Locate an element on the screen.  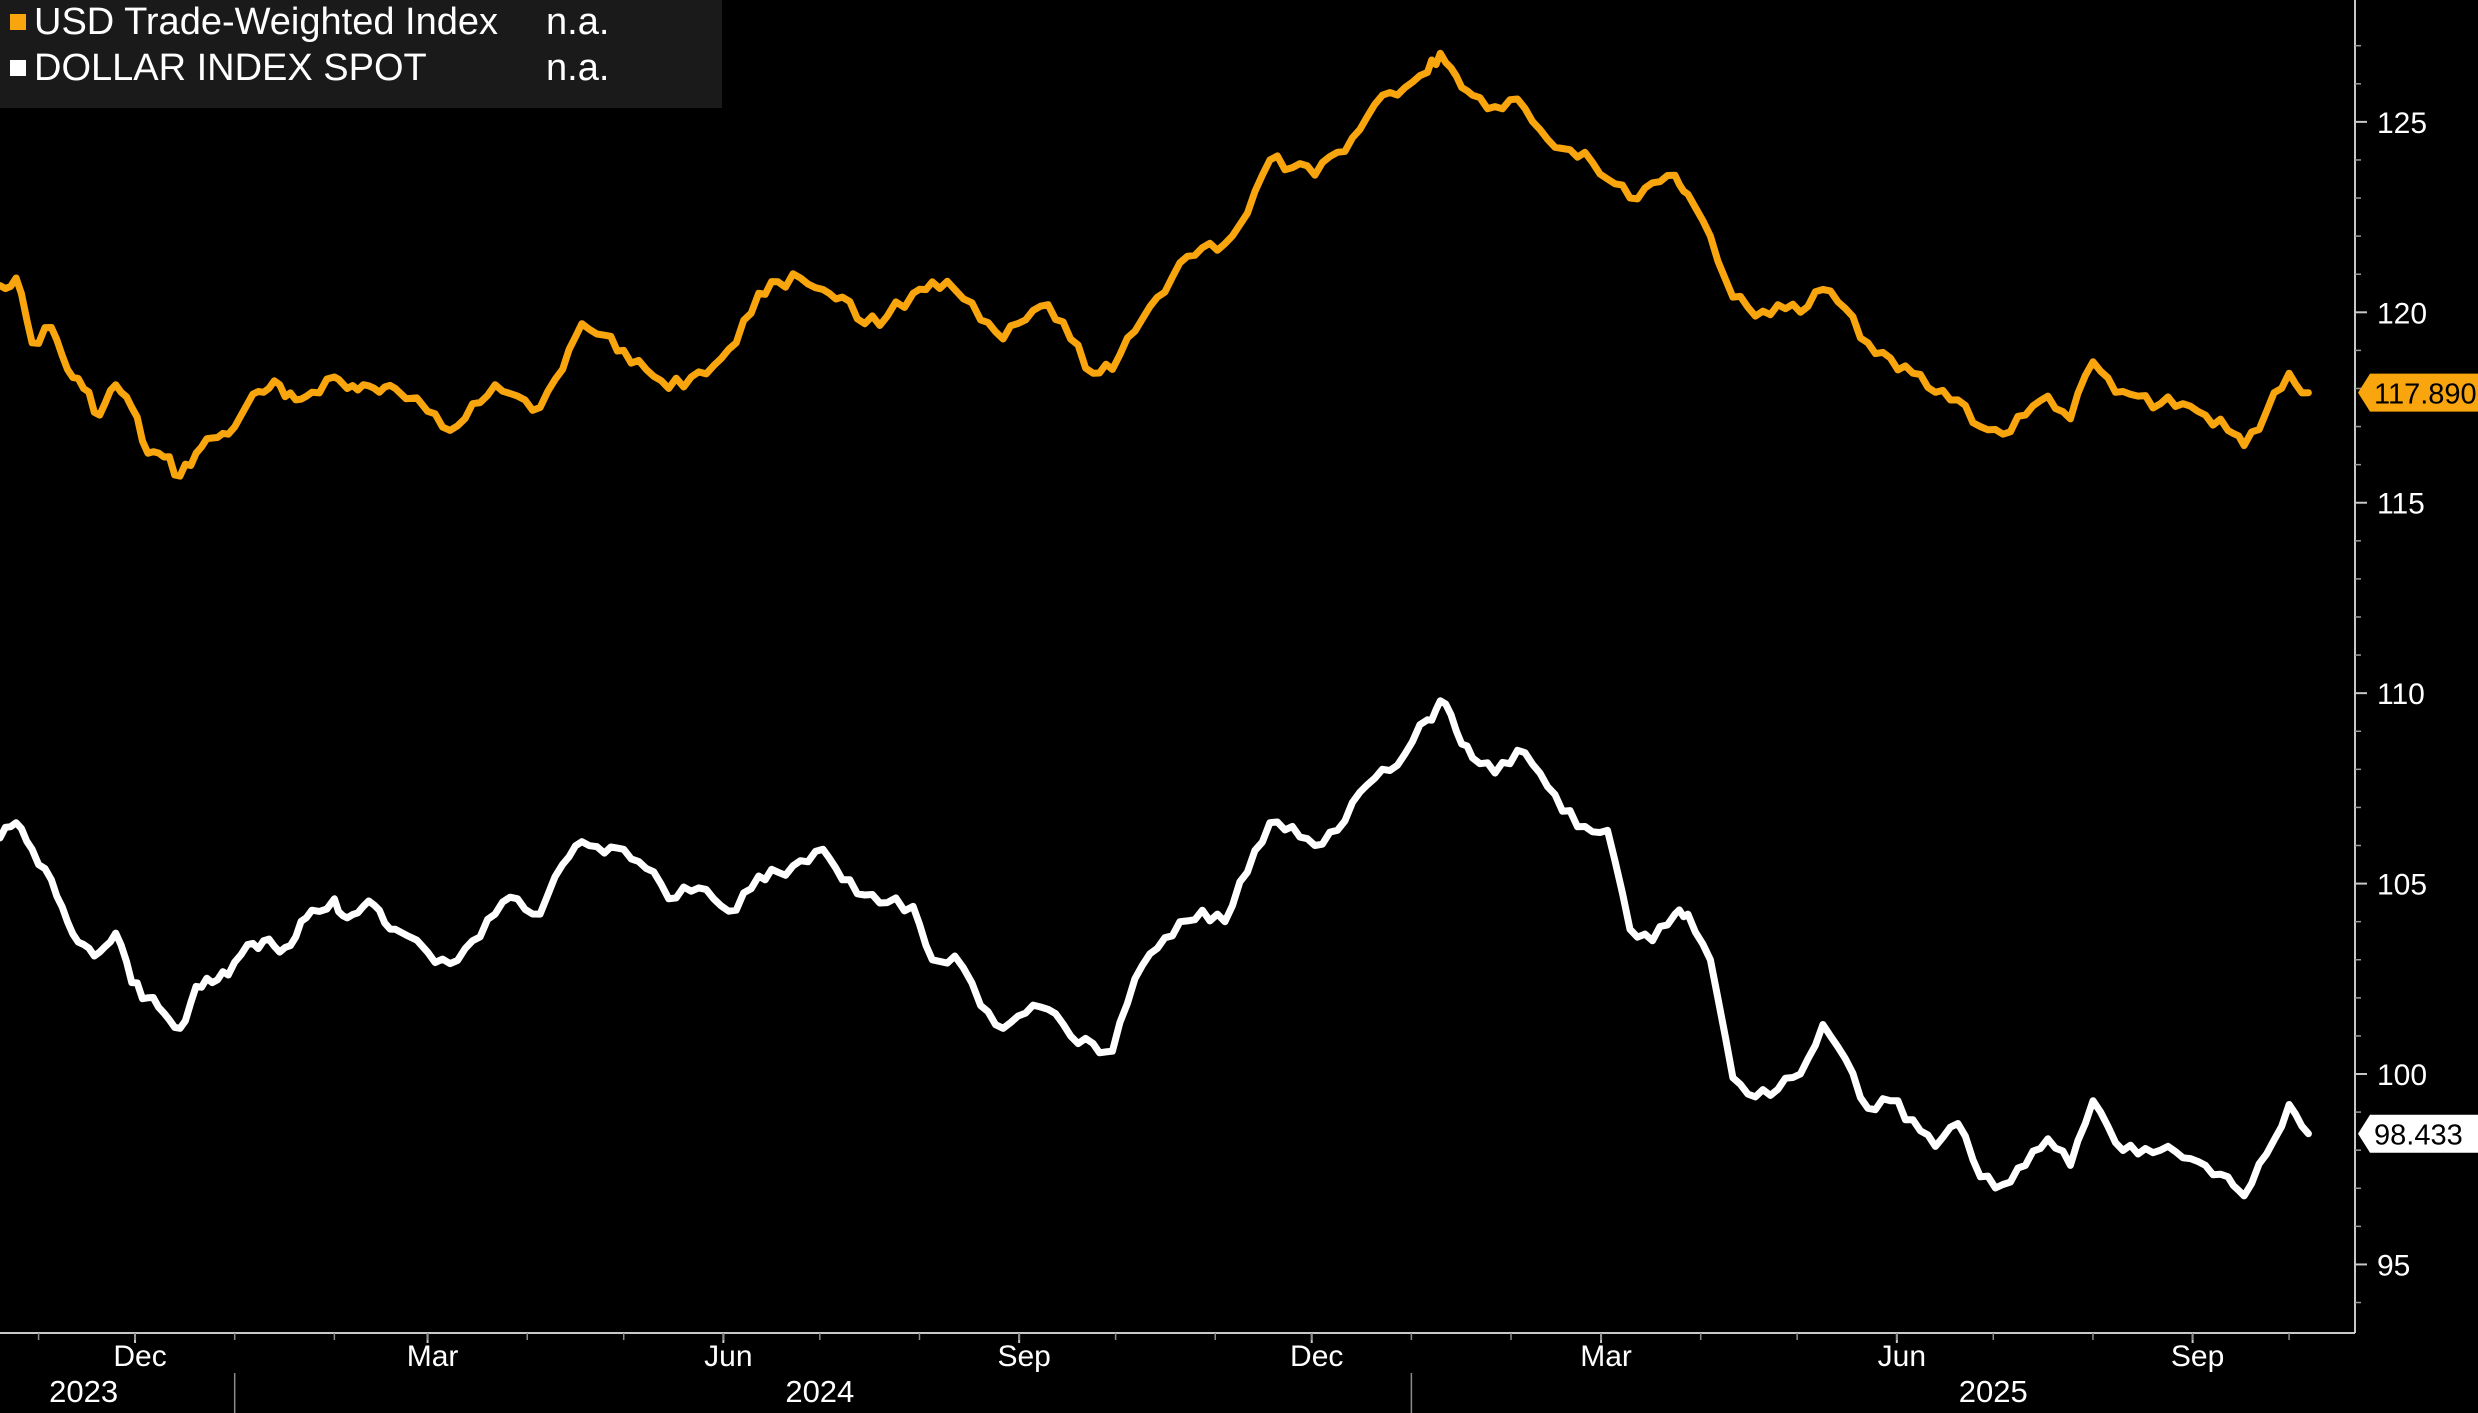
last-value-tag: 98.433 is located at coordinates (2418, 1133).